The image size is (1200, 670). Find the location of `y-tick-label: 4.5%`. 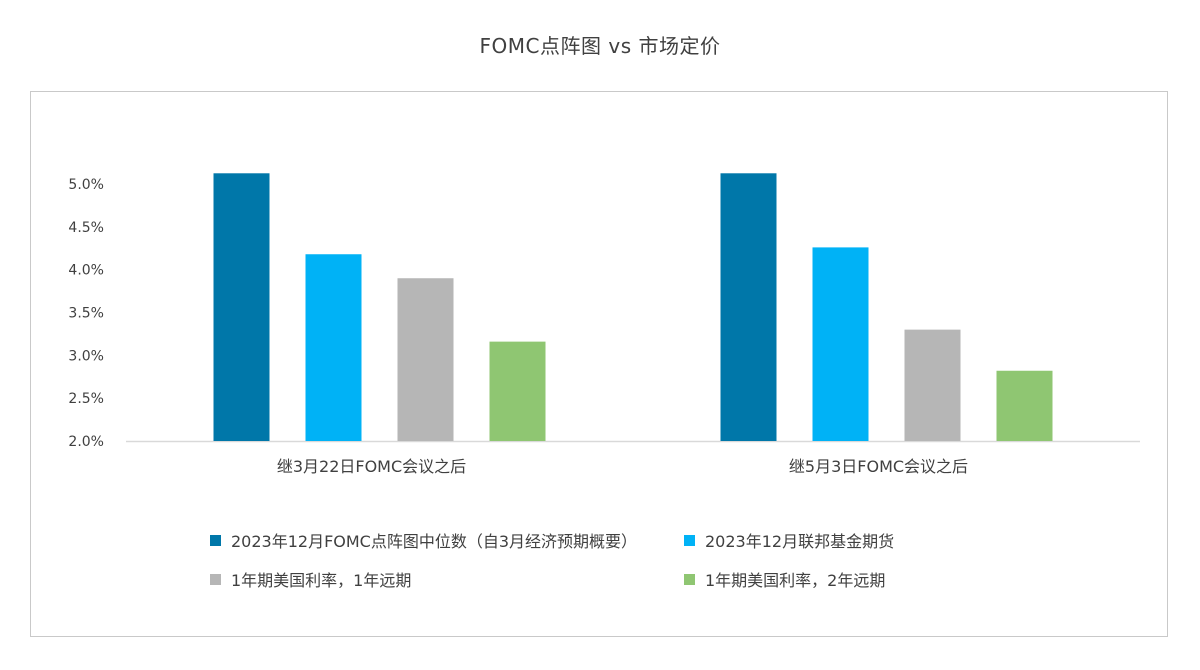

y-tick-label: 4.5% is located at coordinates (86, 228).